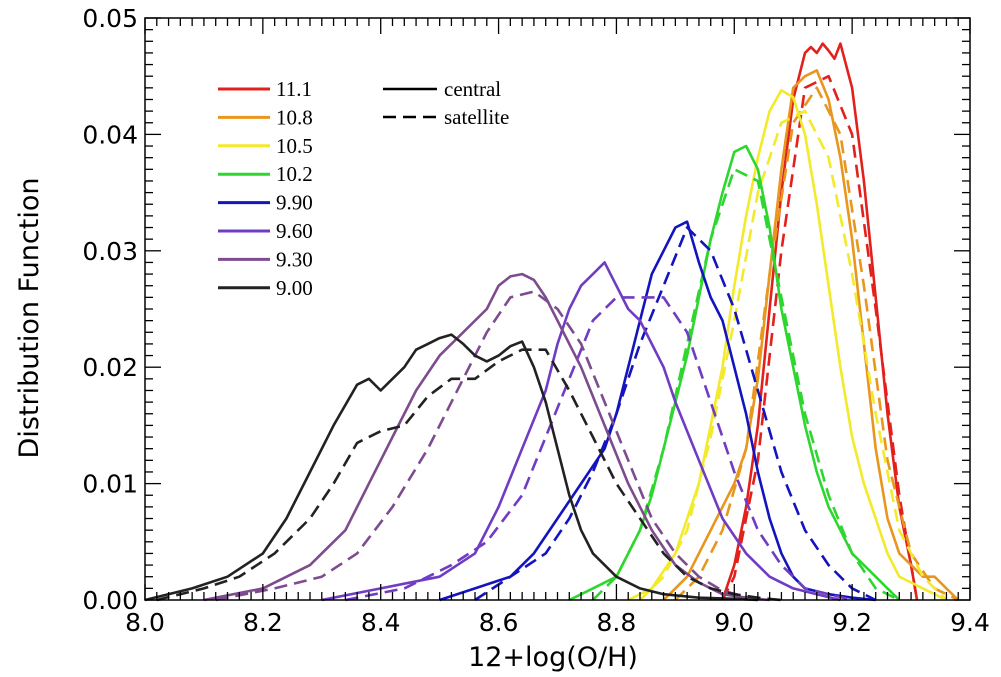 This screenshot has height=677, width=1001. Describe the element at coordinates (265, 188) in the screenshot. I see `legend-mass: 11.1 10.8 10.5 10.2 9.90 9.60 9.30 9.00` at that location.